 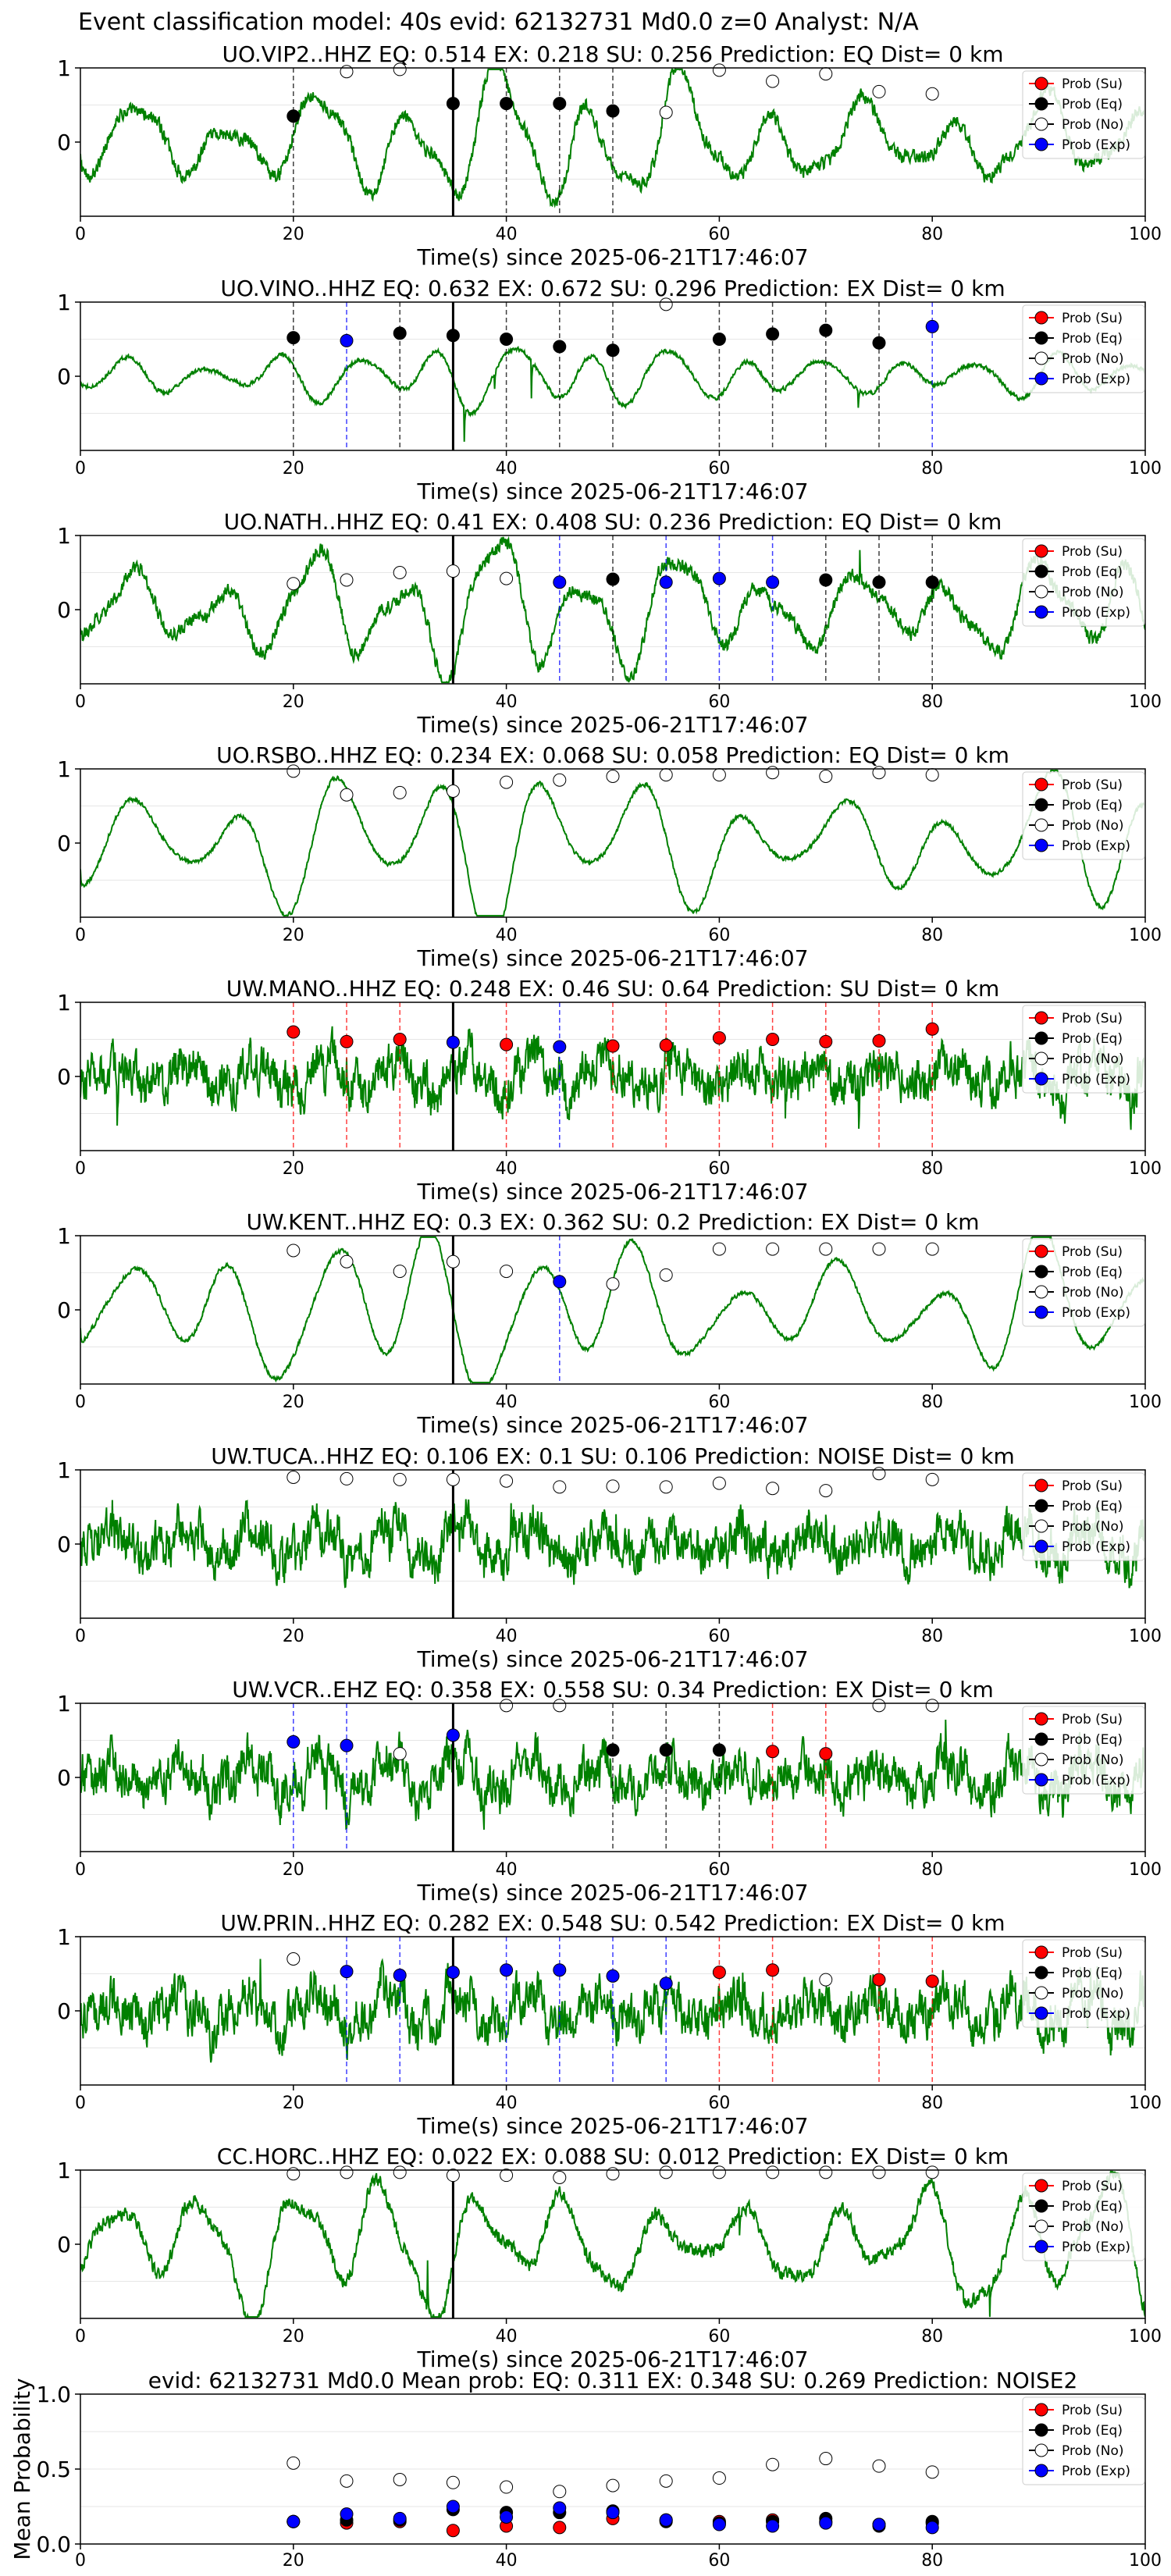 I want to click on x-tick-label-7-2: 40, so click(x=507, y=1870).